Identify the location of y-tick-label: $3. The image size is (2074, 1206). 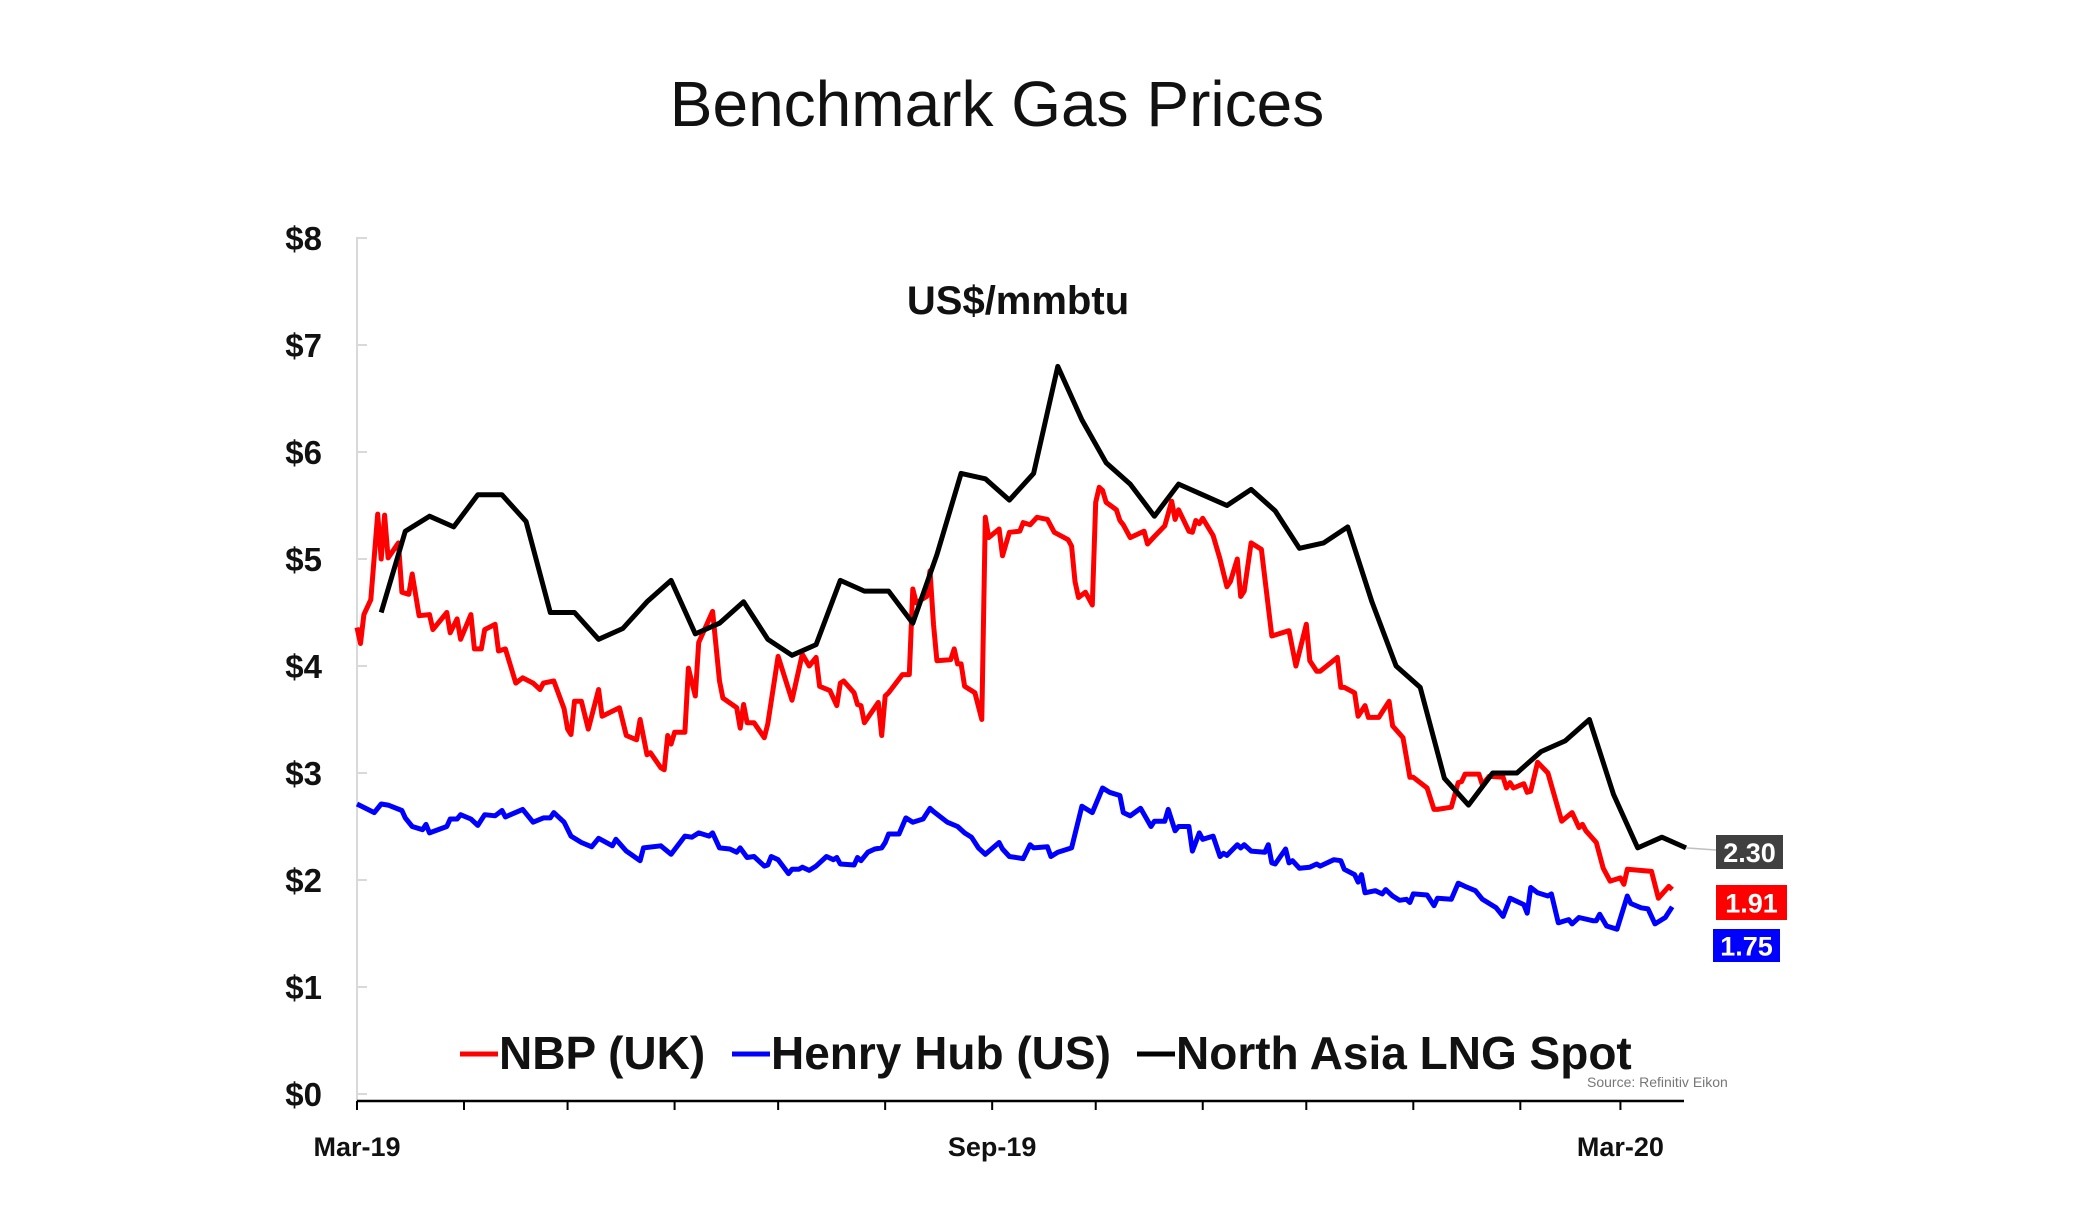
(303, 773).